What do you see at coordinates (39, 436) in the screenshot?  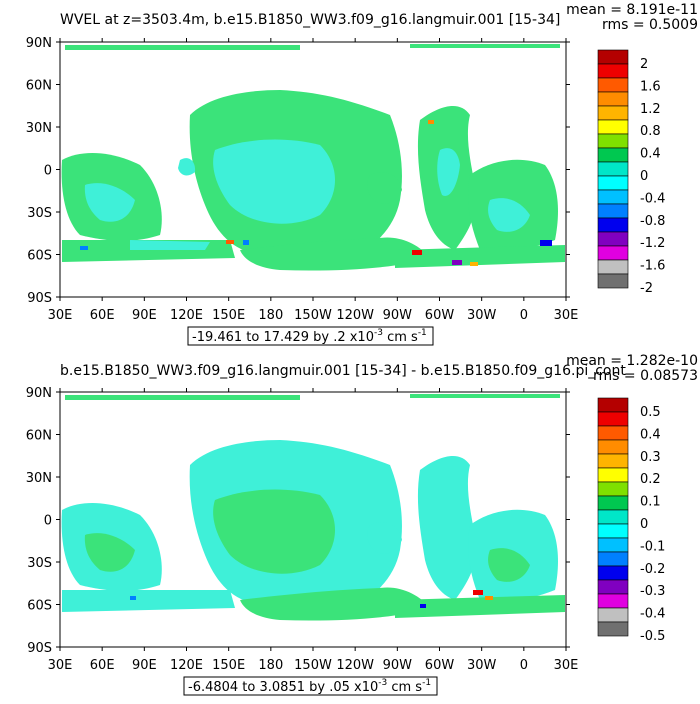 I see `lat-label: 60N` at bounding box center [39, 436].